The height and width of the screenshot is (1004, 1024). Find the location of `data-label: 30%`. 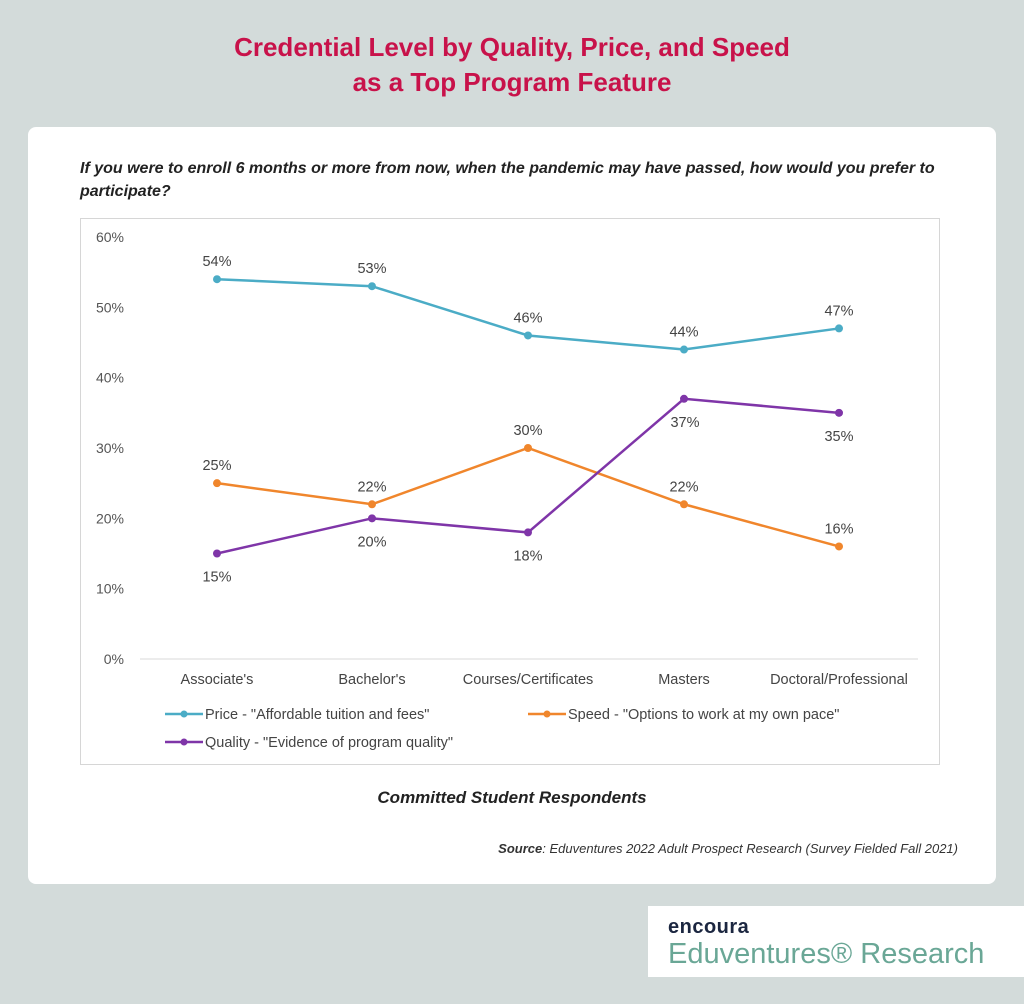

data-label: 30% is located at coordinates (527, 431).